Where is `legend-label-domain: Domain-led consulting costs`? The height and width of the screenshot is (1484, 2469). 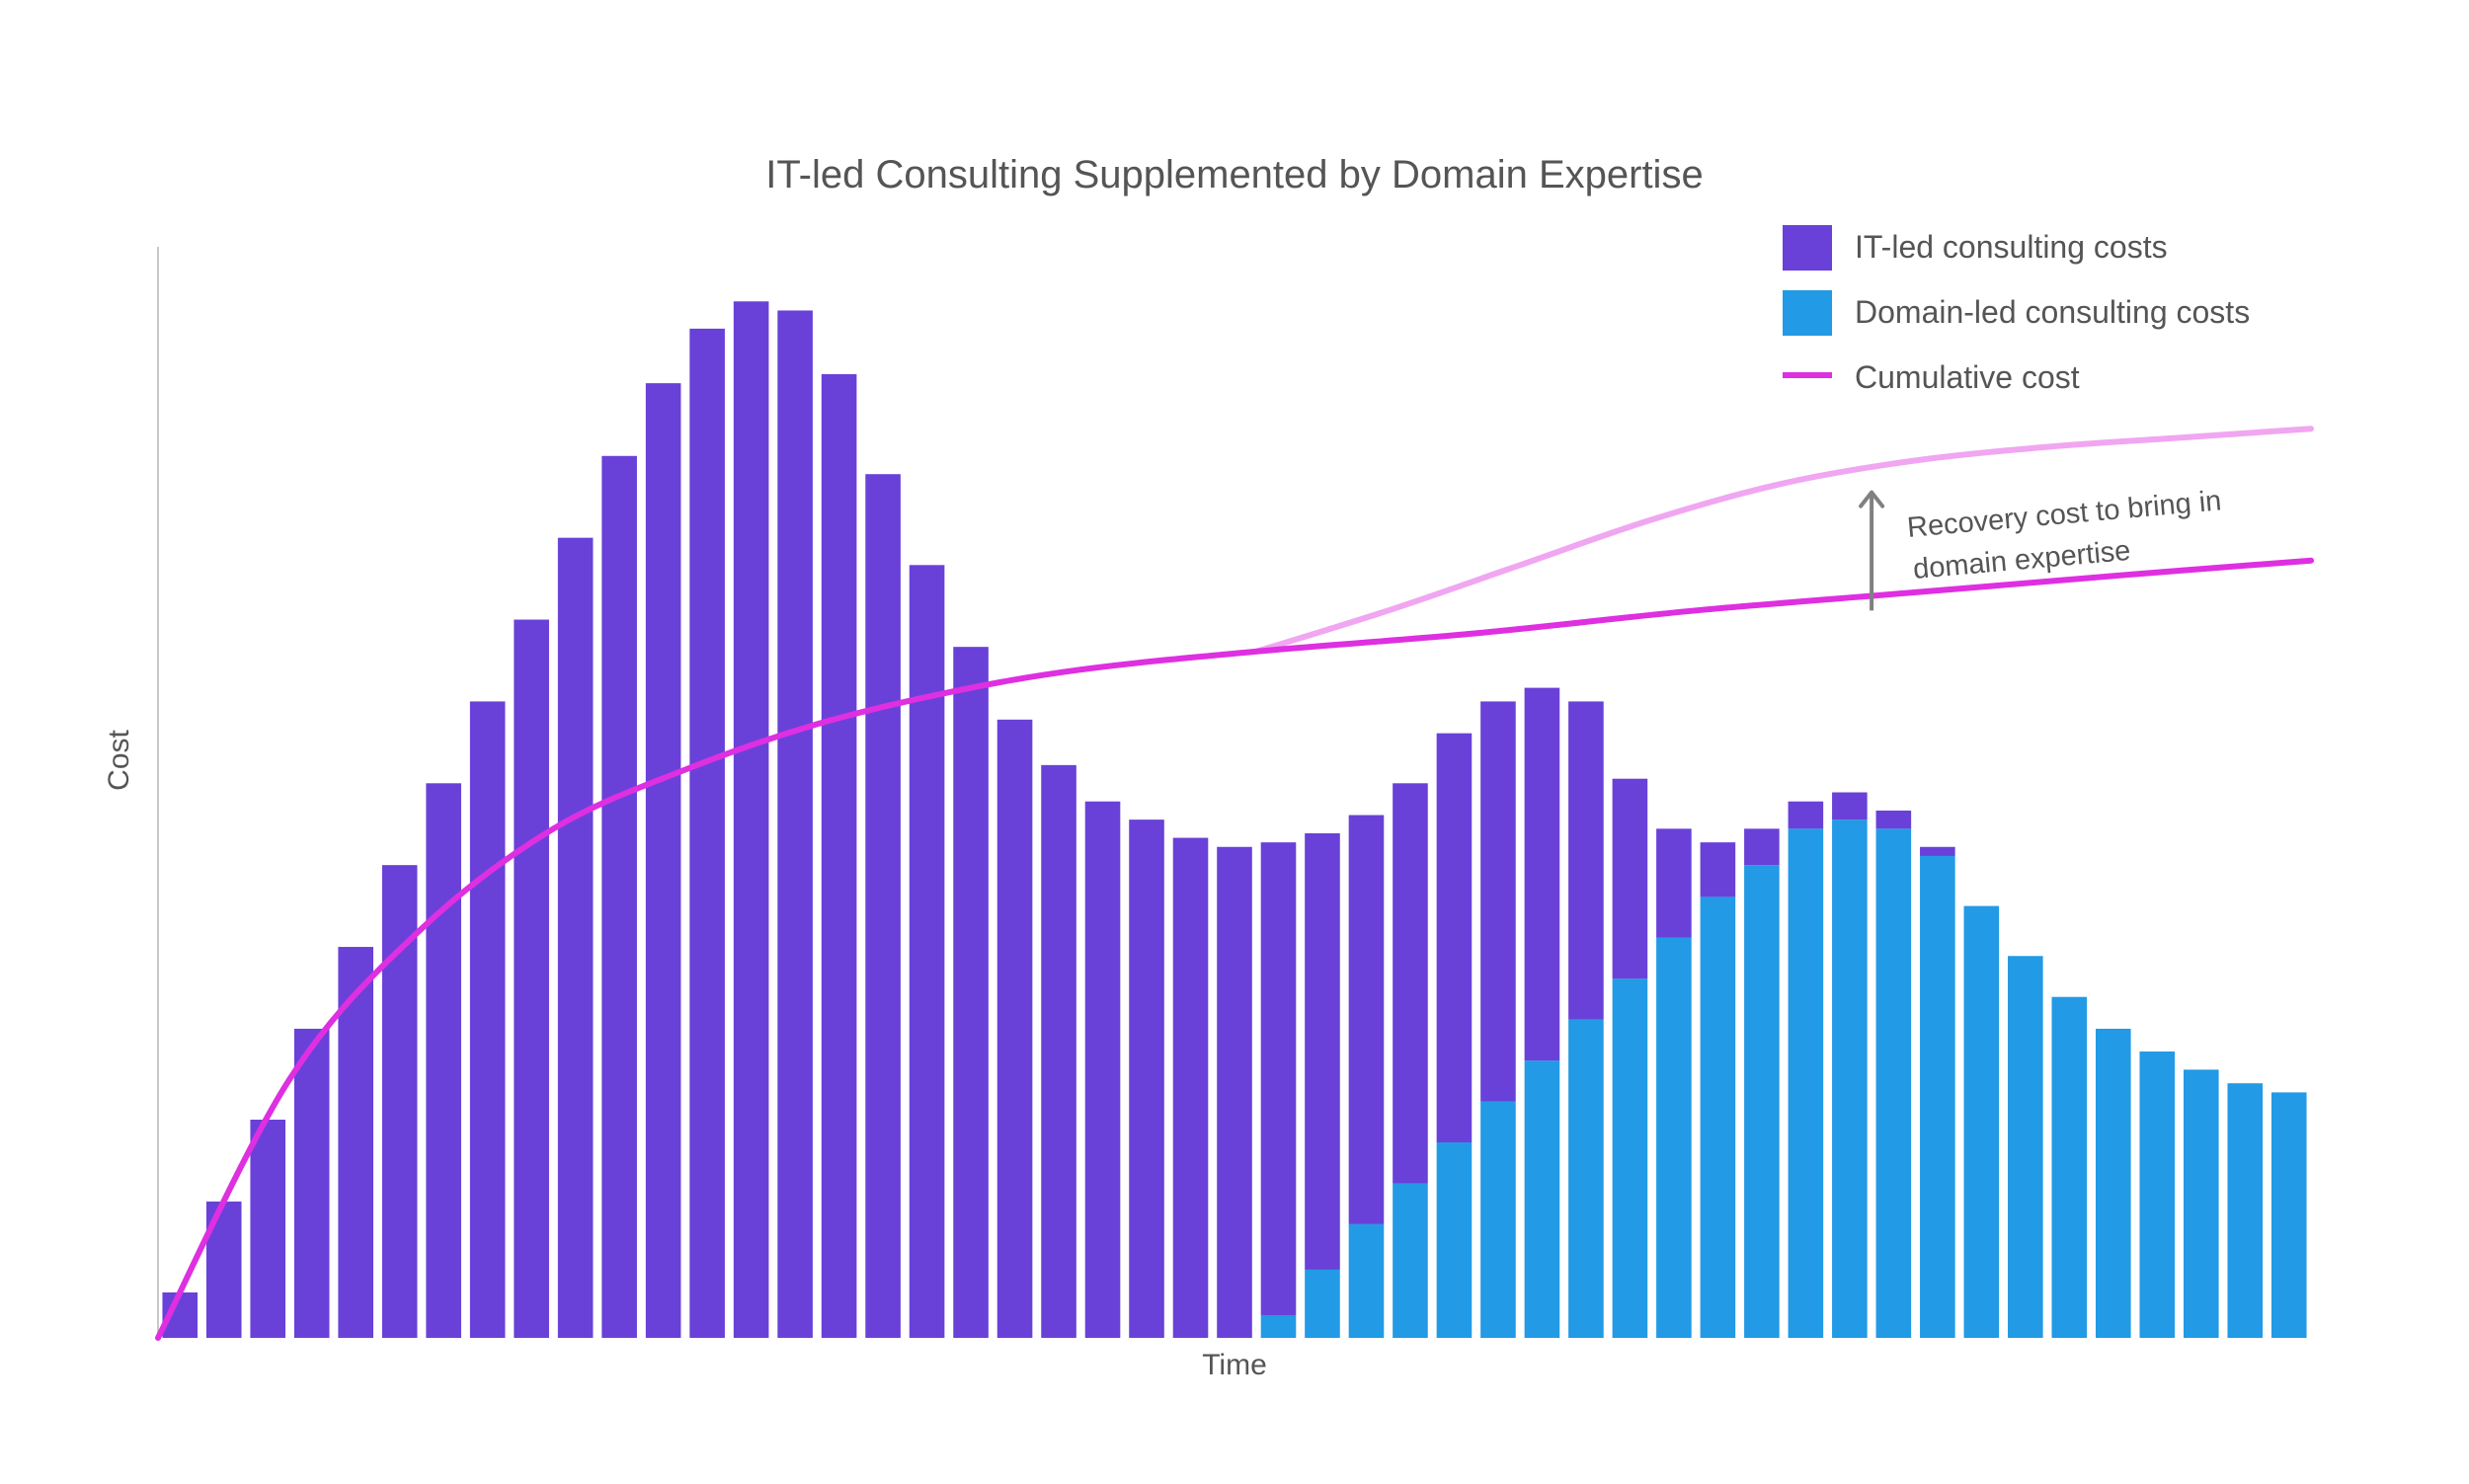 legend-label-domain: Domain-led consulting costs is located at coordinates (2052, 312).